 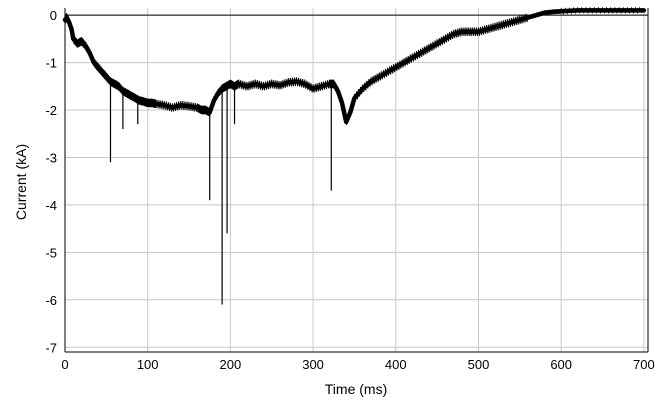 What do you see at coordinates (396, 364) in the screenshot?
I see `x-tick-label: 400` at bounding box center [396, 364].